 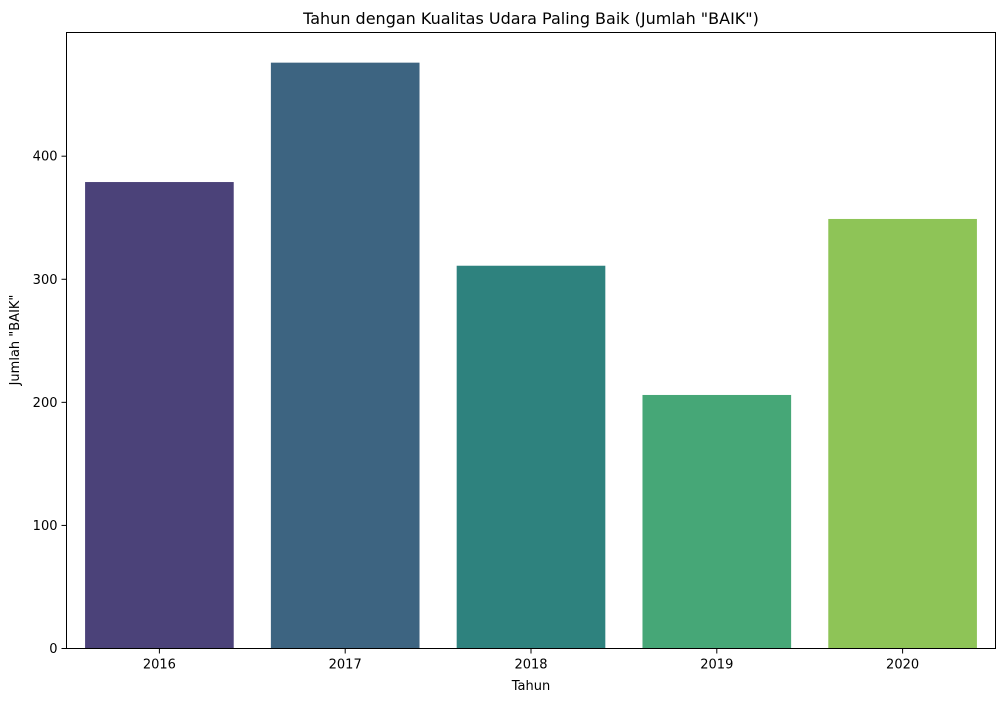 I want to click on y-axis: 0 100 200 300 400, so click(x=50, y=403).